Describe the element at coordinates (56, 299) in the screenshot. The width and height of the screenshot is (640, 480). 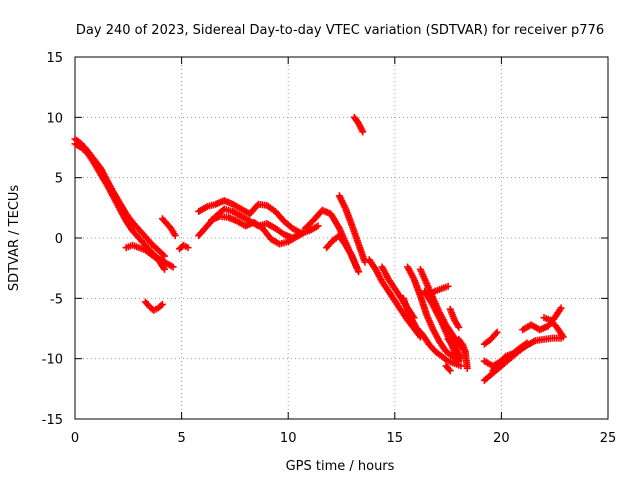
I see `y-tick-label: -5` at that location.